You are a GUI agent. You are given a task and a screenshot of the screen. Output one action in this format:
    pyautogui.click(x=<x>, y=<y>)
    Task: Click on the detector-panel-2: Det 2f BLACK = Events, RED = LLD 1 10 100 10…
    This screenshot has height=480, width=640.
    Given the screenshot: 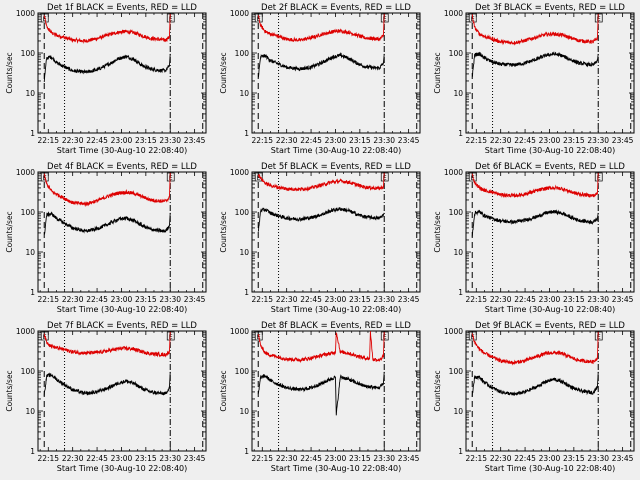 What is the action you would take?
    pyautogui.click(x=320, y=79)
    